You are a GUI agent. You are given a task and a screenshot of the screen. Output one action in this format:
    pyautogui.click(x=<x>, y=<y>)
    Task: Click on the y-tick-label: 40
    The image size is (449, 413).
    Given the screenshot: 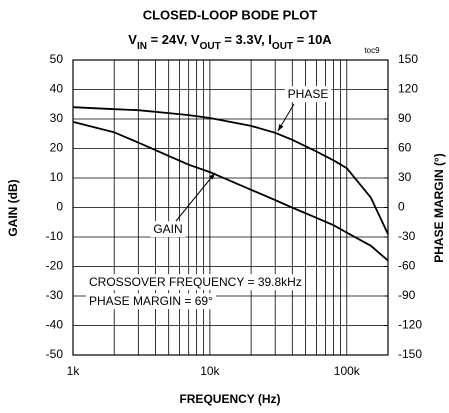 What is the action you would take?
    pyautogui.click(x=57, y=89)
    